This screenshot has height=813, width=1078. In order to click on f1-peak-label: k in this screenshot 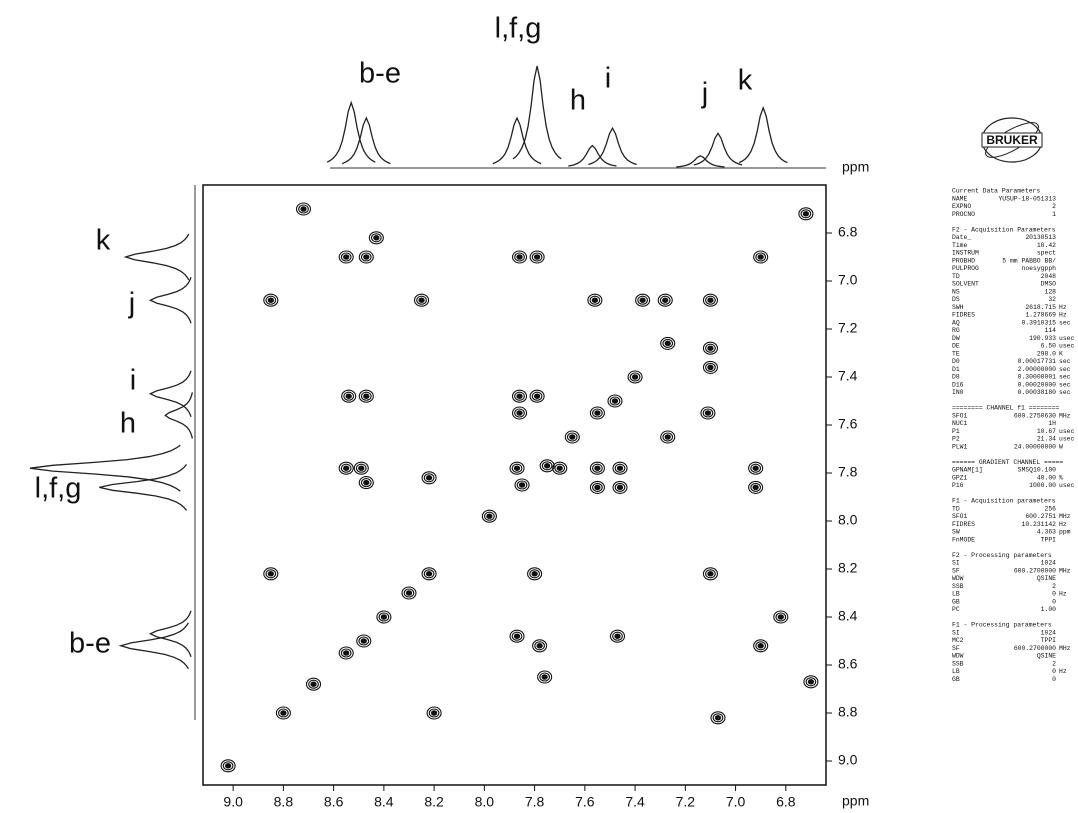, I will do `click(103, 241)`.